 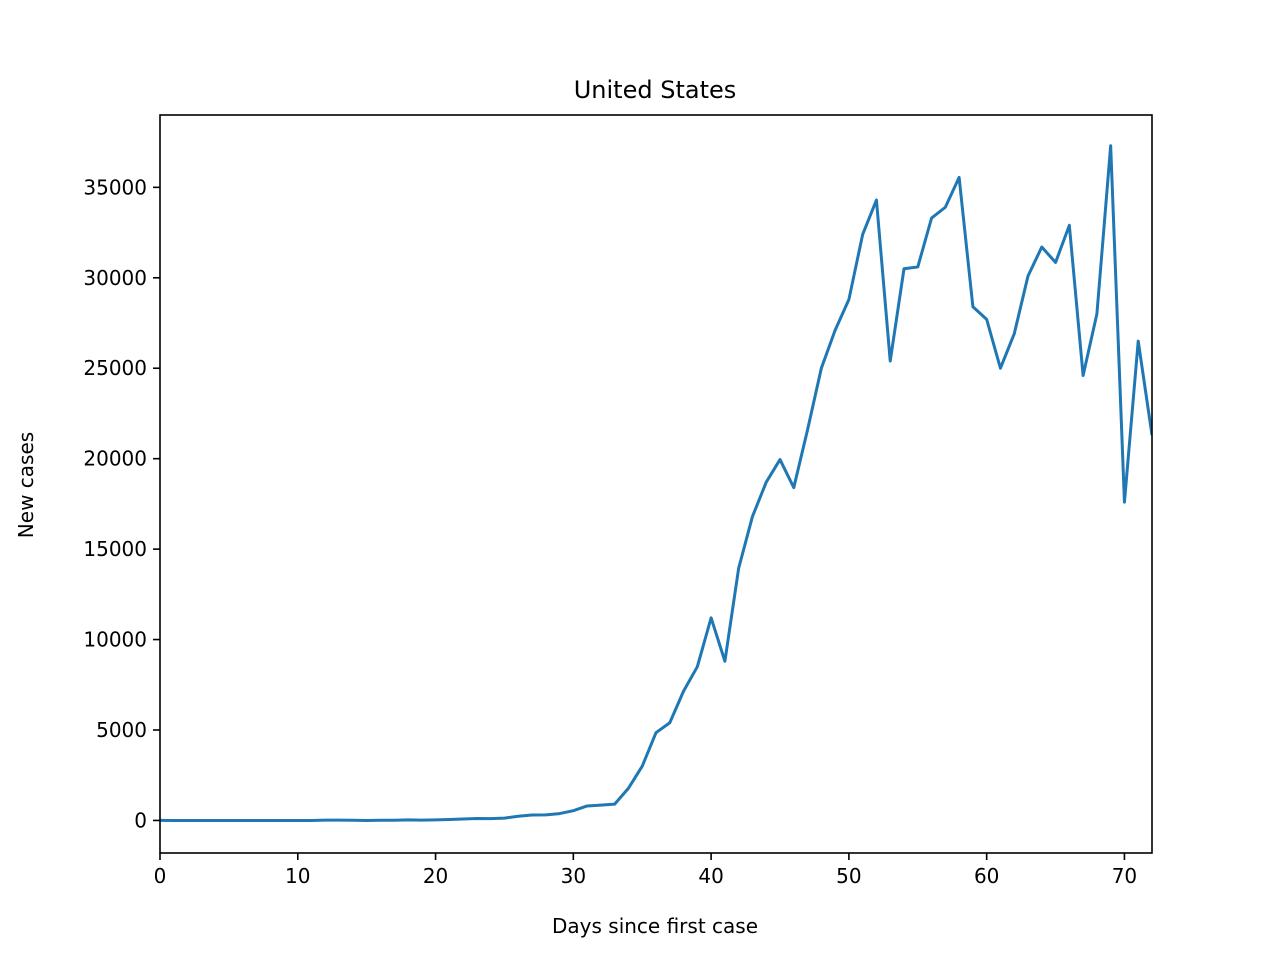 What do you see at coordinates (1124, 876) in the screenshot?
I see `x-tick-label: 70` at bounding box center [1124, 876].